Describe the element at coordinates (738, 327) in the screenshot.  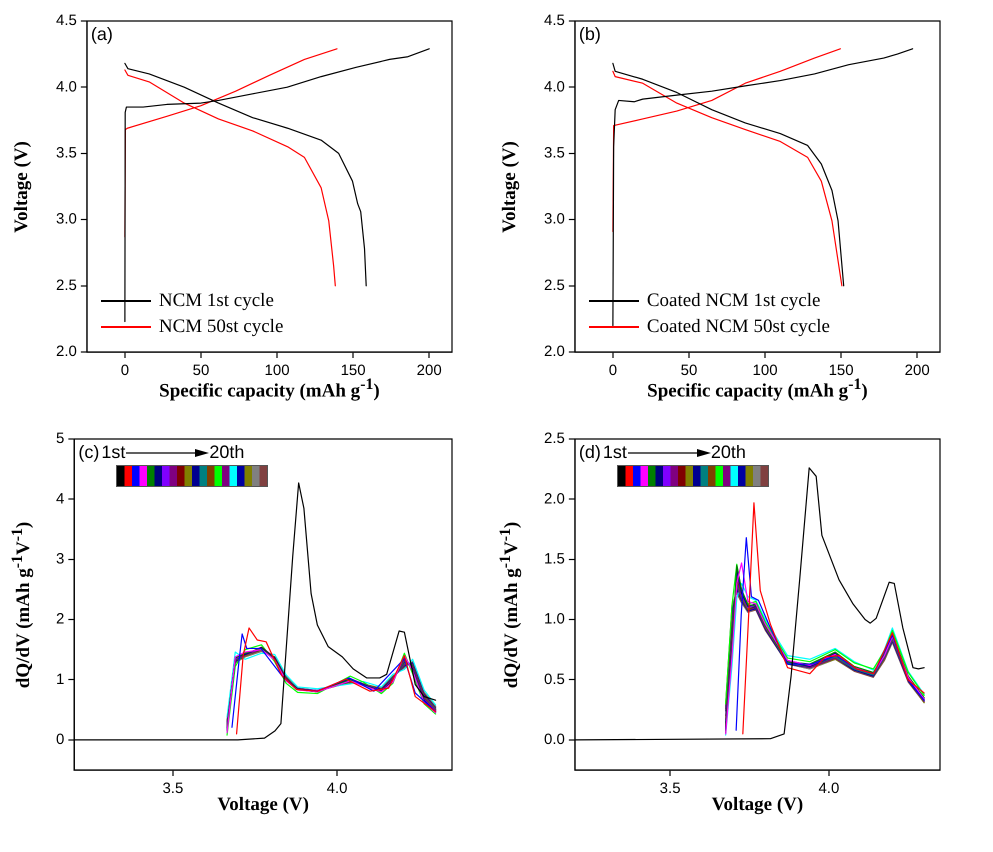
I see `legend-label: Coated NCM 50st cycle` at that location.